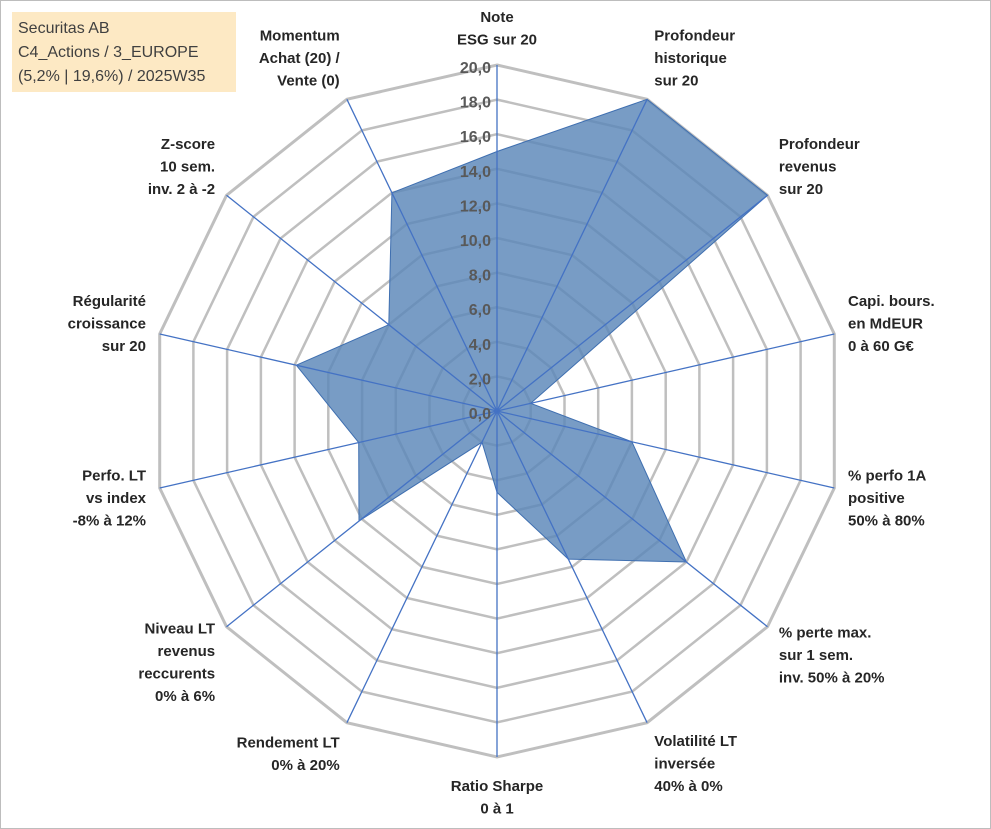 The width and height of the screenshot is (991, 829). I want to click on tick-label: 4,0, so click(480, 345).